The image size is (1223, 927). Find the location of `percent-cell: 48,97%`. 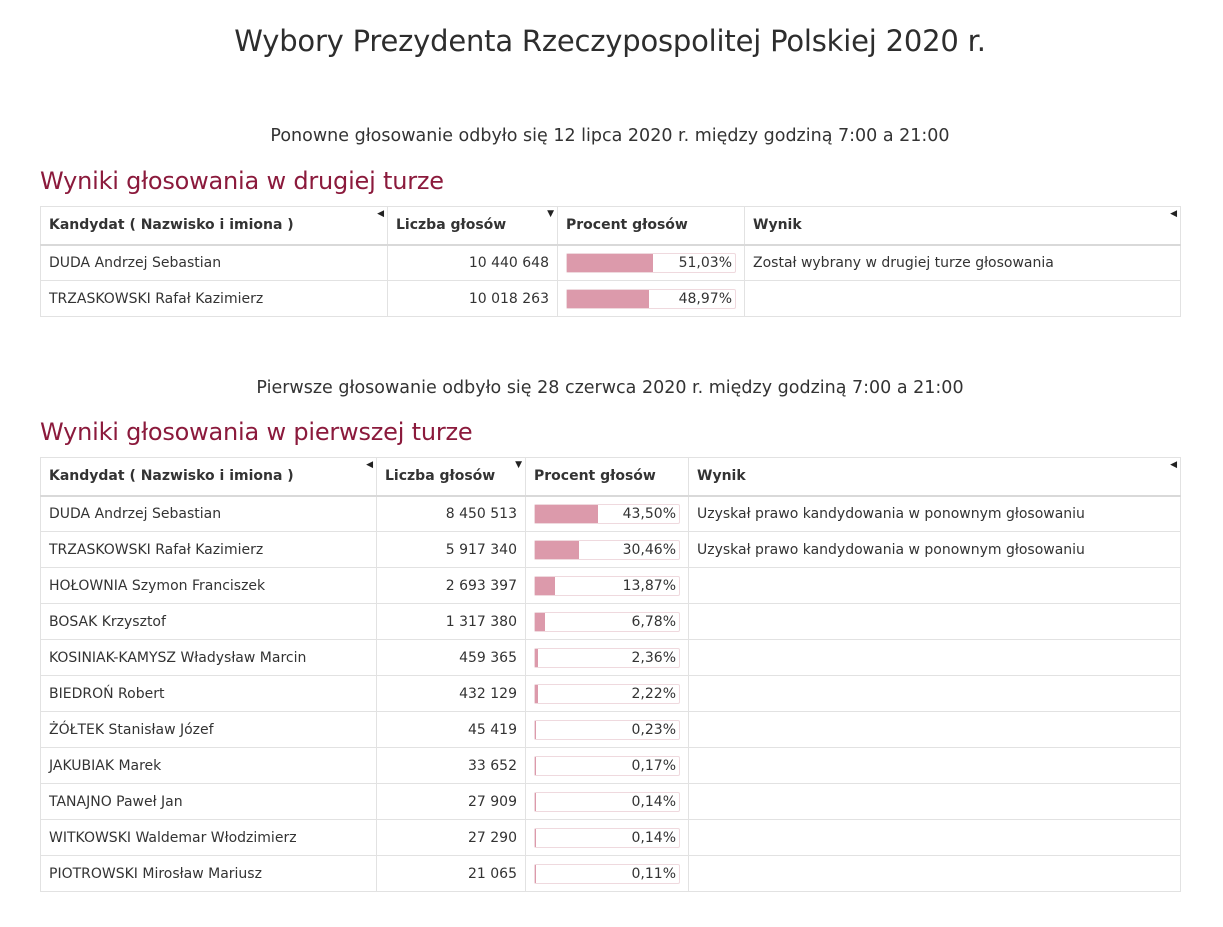

percent-cell: 48,97% is located at coordinates (651, 298).